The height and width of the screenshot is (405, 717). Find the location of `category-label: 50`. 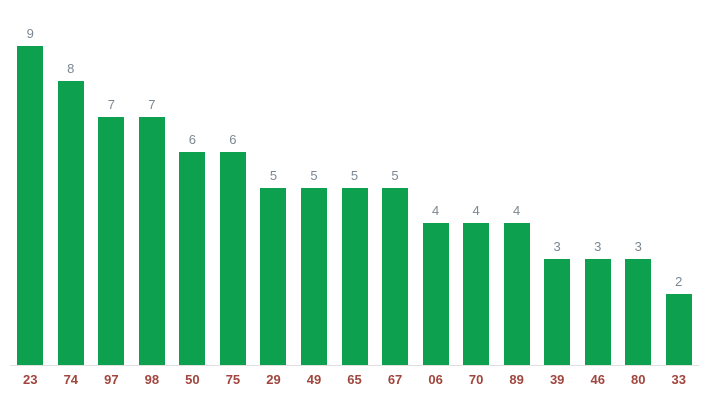

category-label: 50 is located at coordinates (192, 379).